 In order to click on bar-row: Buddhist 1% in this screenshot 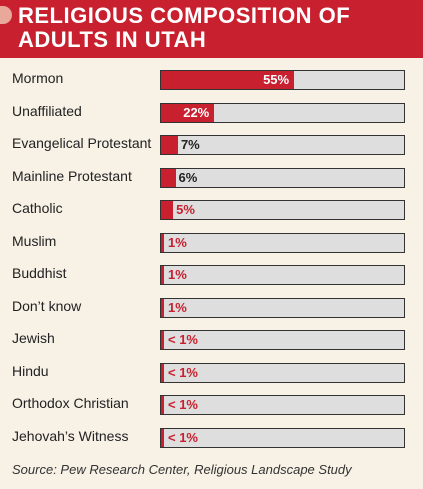, I will do `click(211, 277)`.